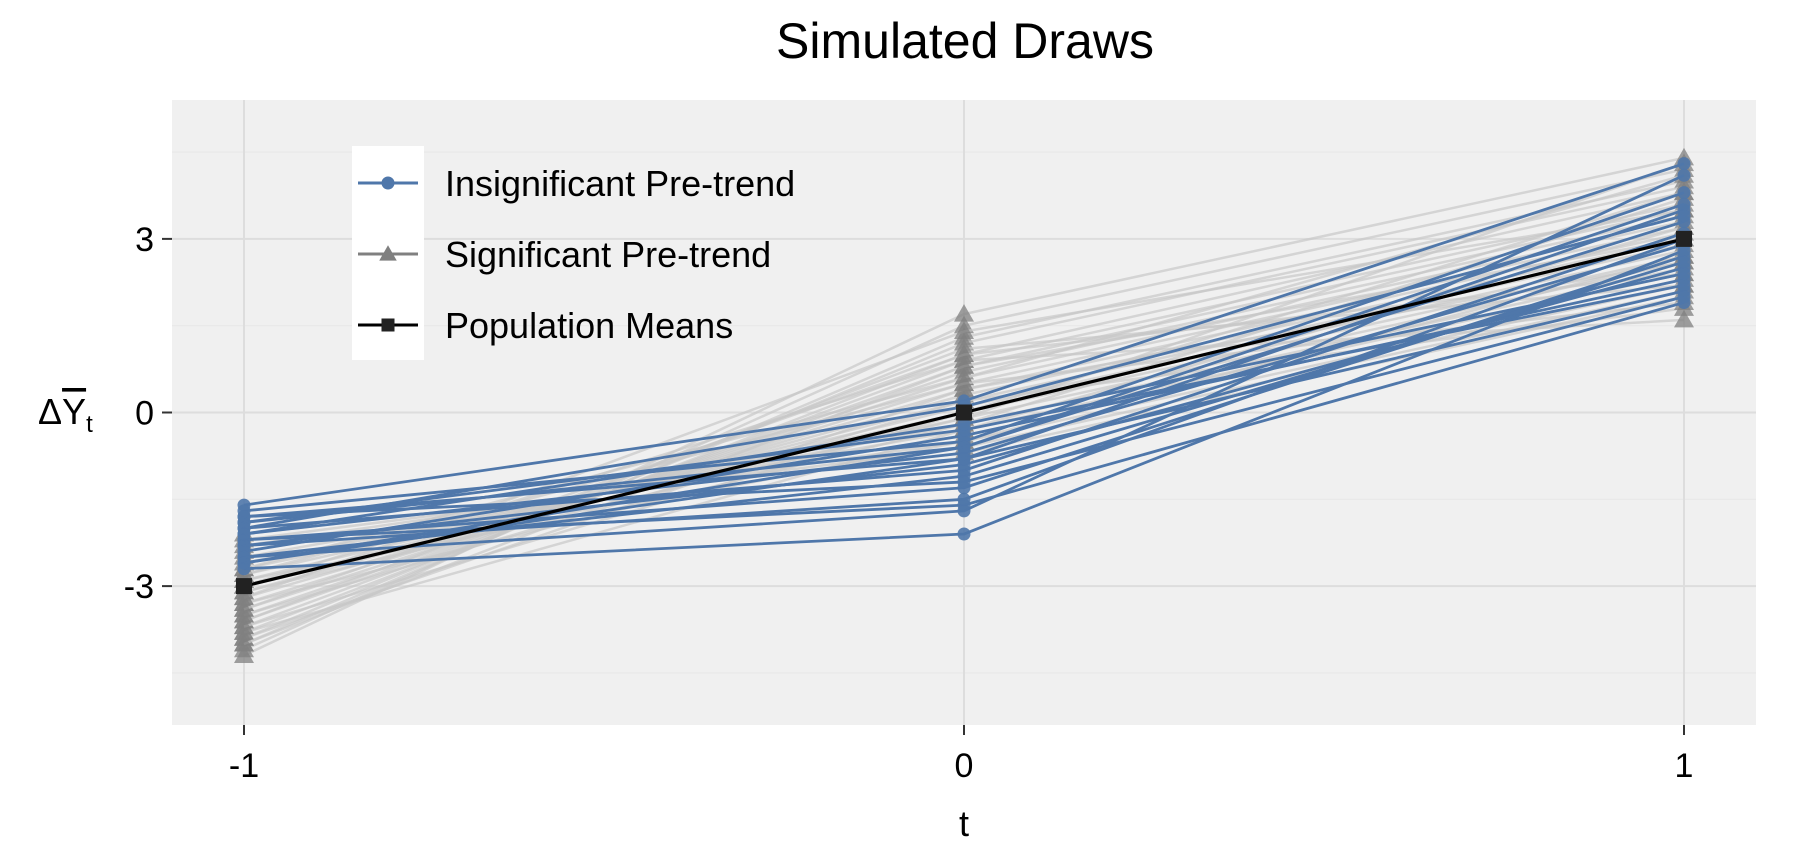 The height and width of the screenshot is (852, 1794). I want to click on y-tick-label: -3, so click(139, 587).